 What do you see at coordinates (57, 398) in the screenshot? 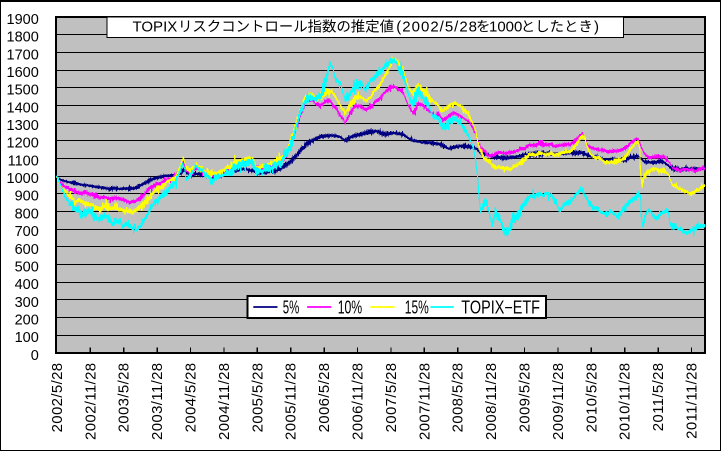
I see `svg-text: 2002/5/28` at bounding box center [57, 398].